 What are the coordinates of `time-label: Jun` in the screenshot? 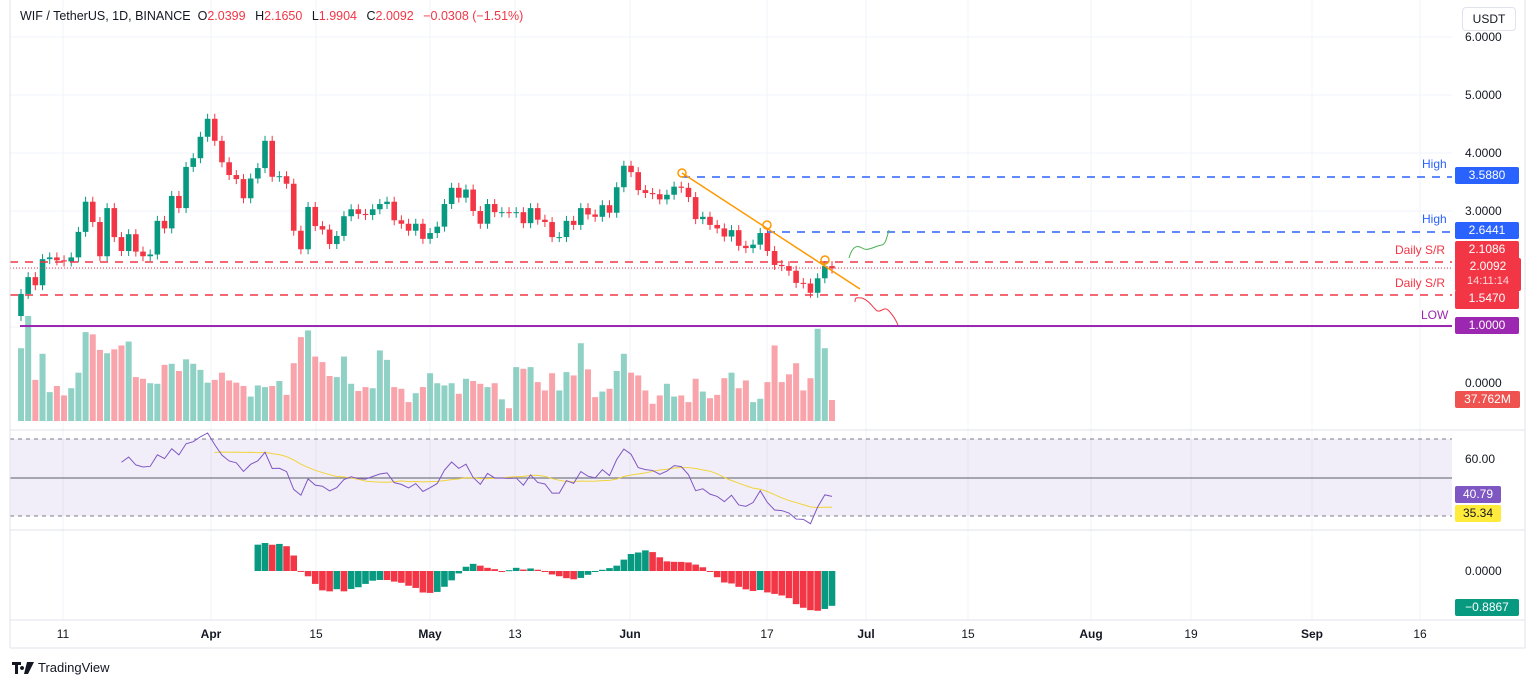 It's located at (630, 634).